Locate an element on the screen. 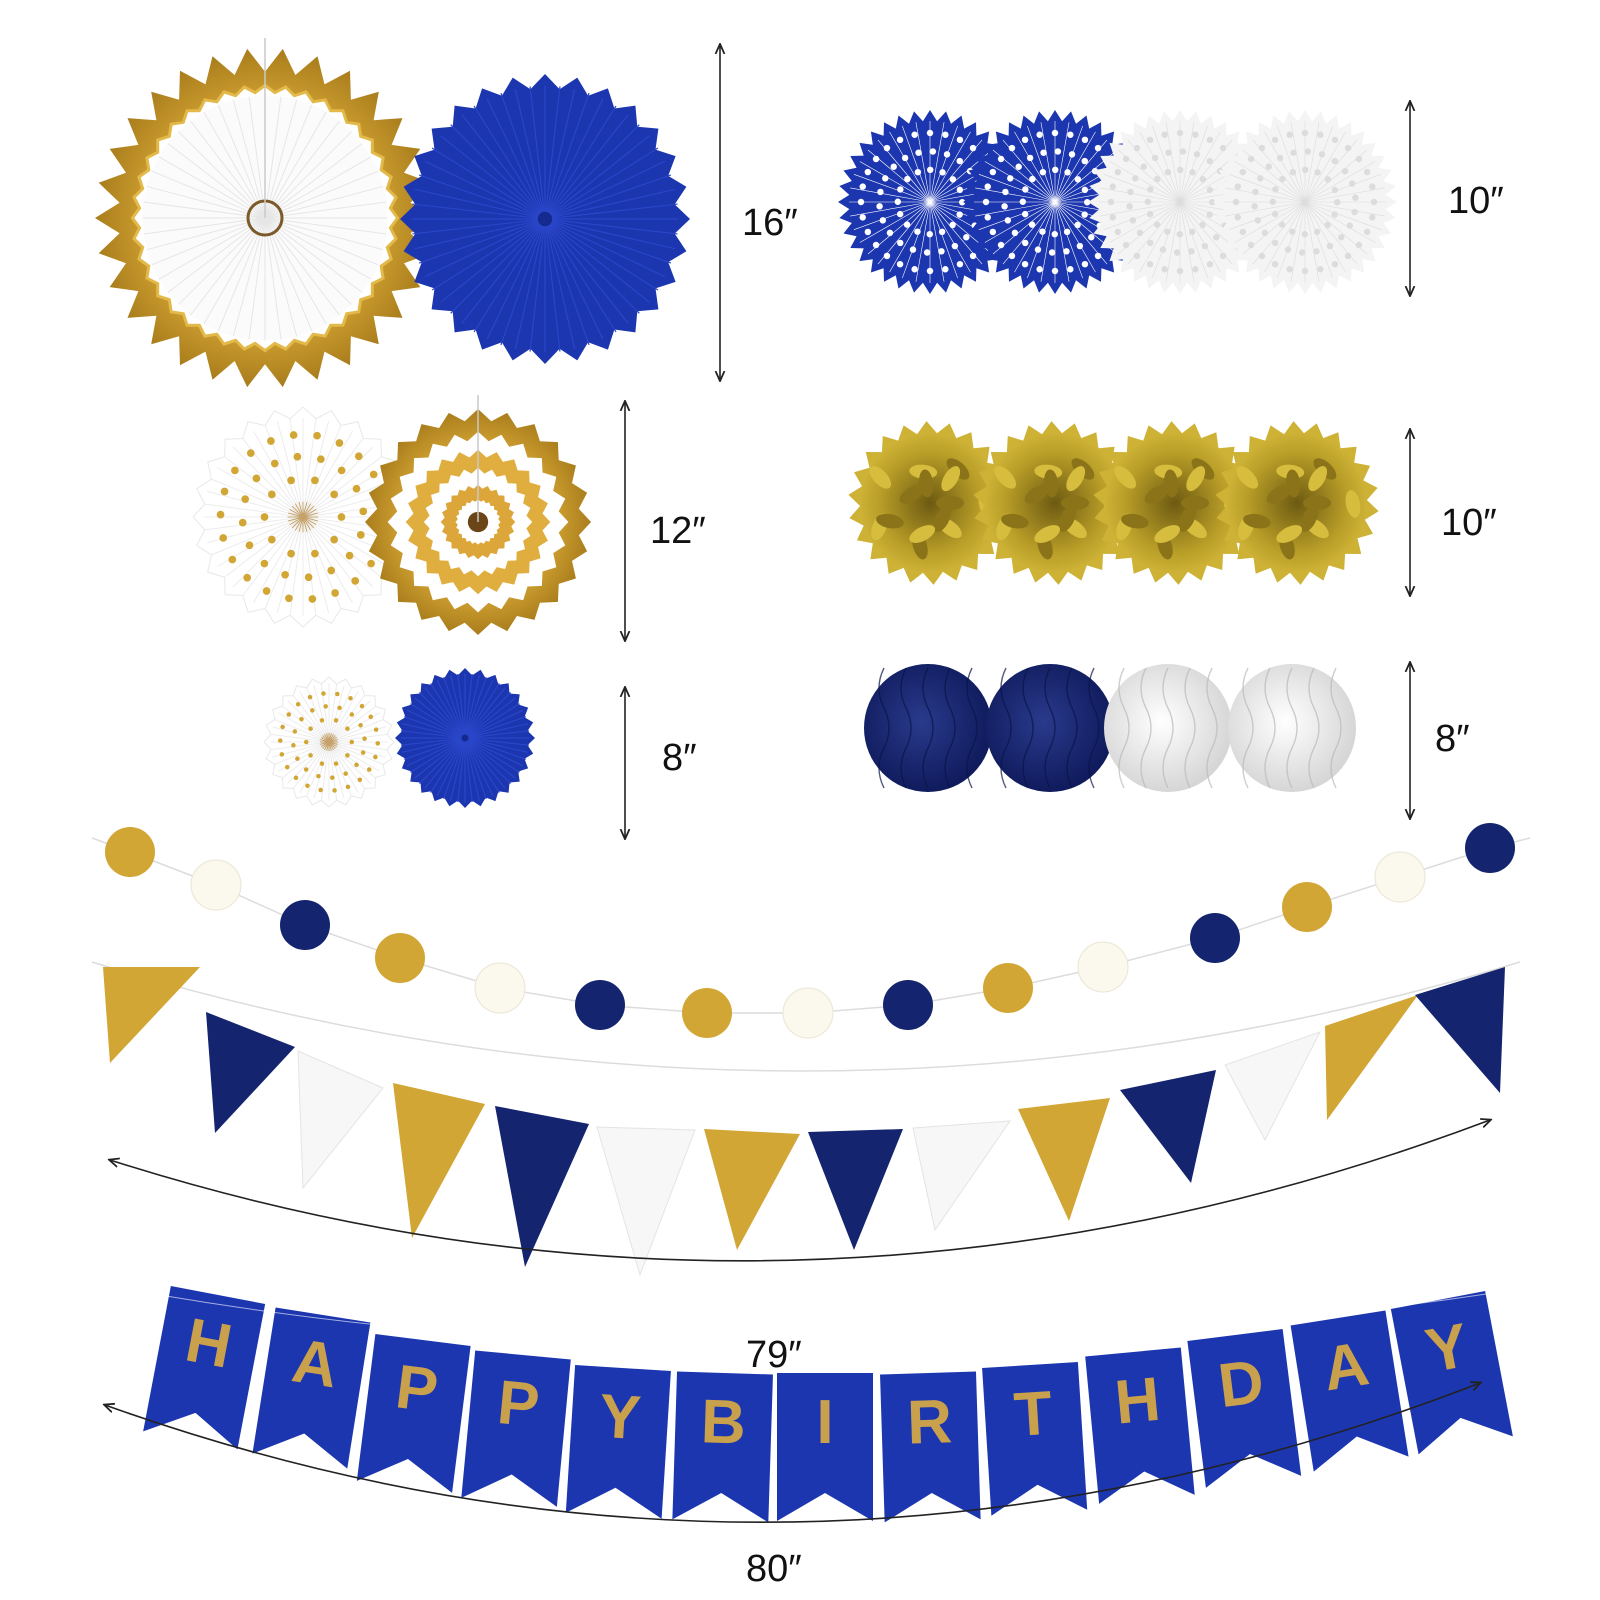 The height and width of the screenshot is (1600, 1600). gold-white-fan-large is located at coordinates (265, 213).